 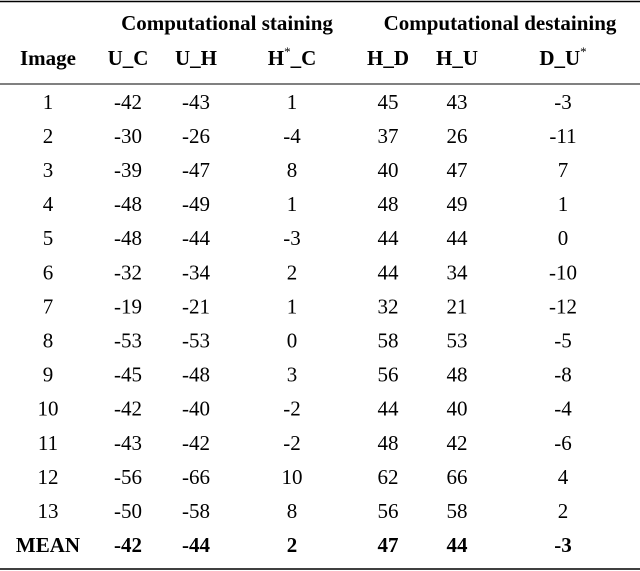 What do you see at coordinates (292, 341) in the screenshot?
I see `cell: 0` at bounding box center [292, 341].